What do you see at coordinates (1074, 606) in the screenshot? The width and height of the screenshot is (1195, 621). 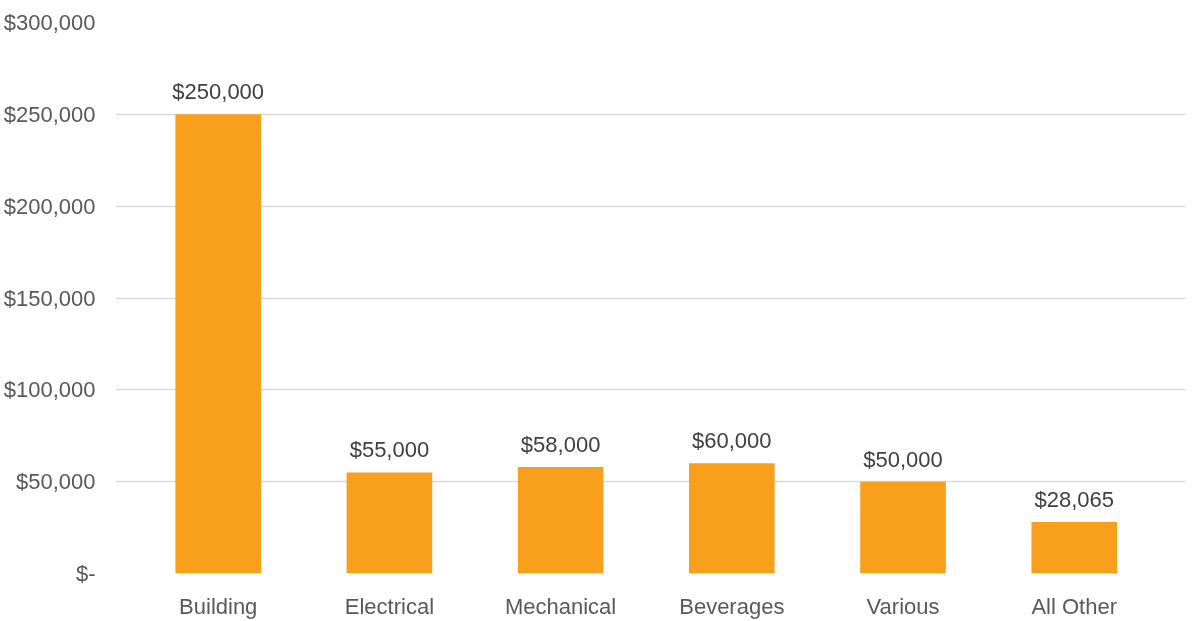 I see `x-tick-label: All Other` at bounding box center [1074, 606].